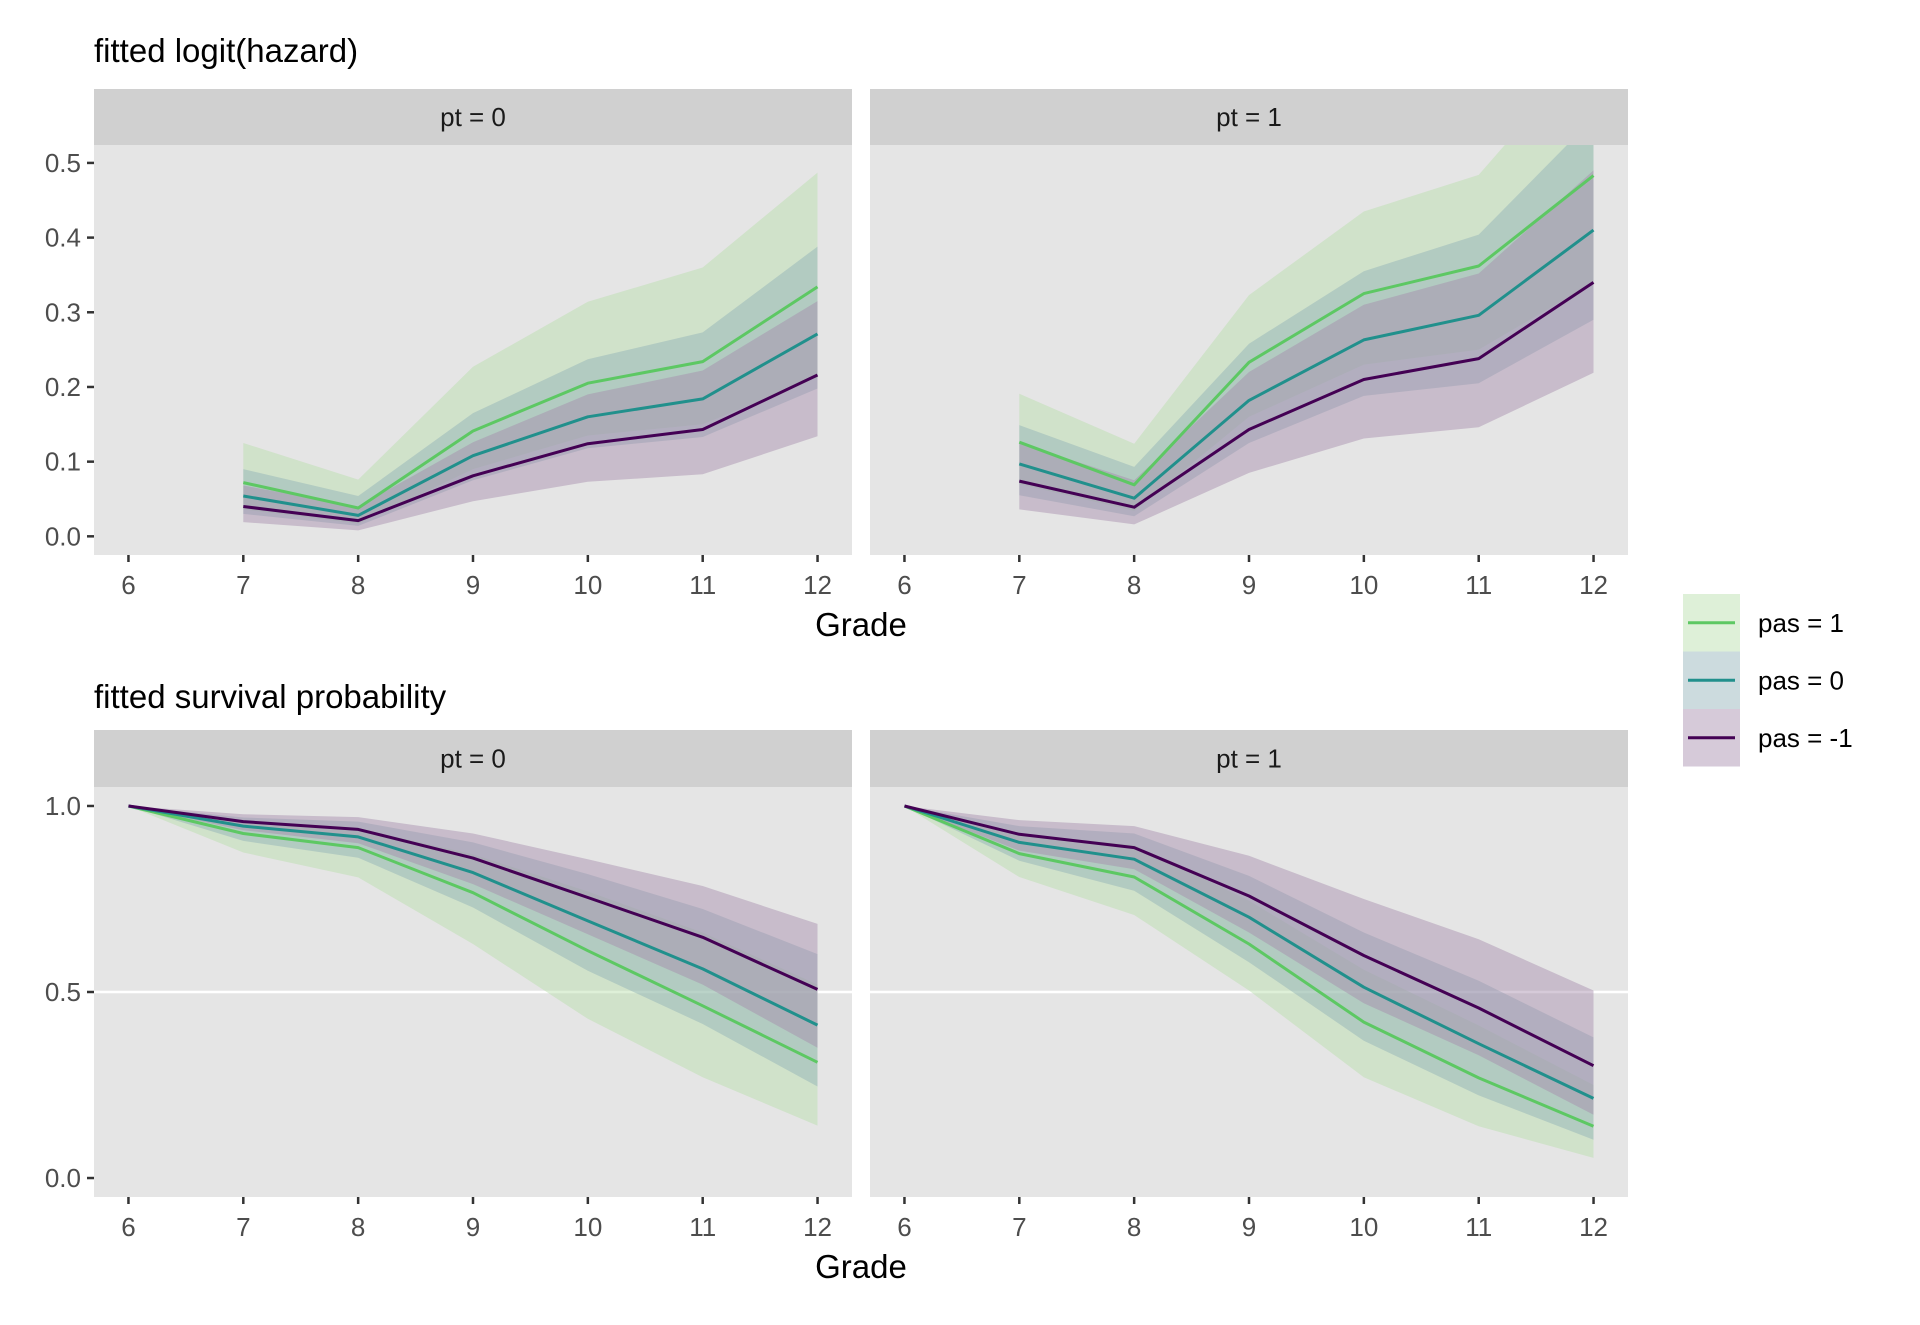  Describe the element at coordinates (63, 312) in the screenshot. I see `y-tick-label: 0.3` at that location.